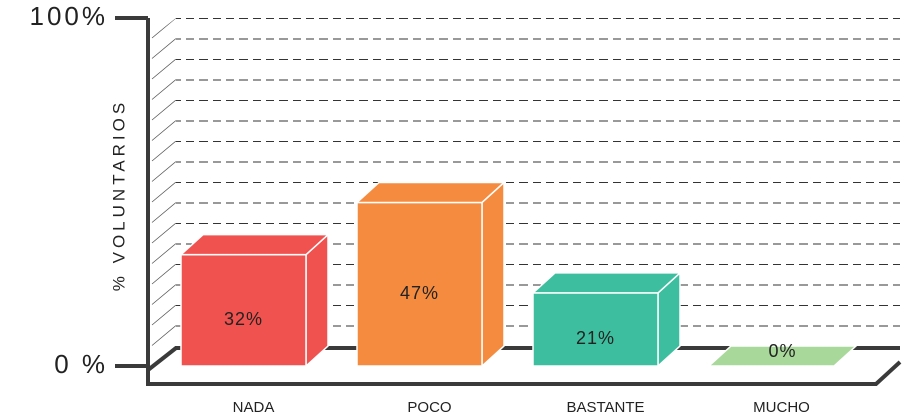  What do you see at coordinates (162, 194) in the screenshot?
I see `side-wall` at bounding box center [162, 194].